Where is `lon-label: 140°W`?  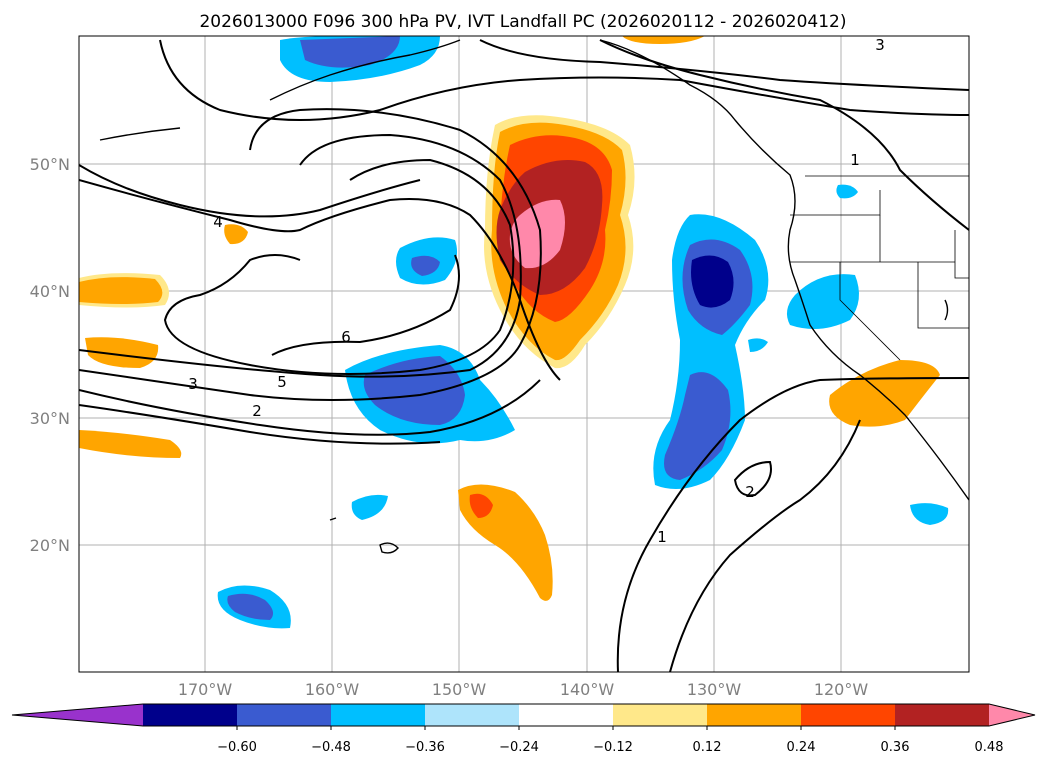 lon-label: 140°W is located at coordinates (587, 689).